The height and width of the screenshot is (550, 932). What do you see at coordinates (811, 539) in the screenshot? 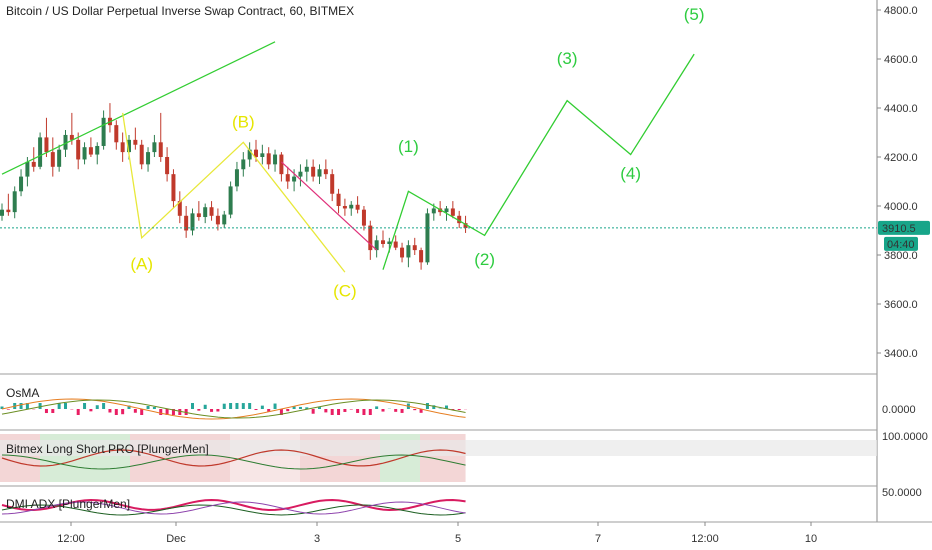
I see `time-tick-label: 10` at bounding box center [811, 539].